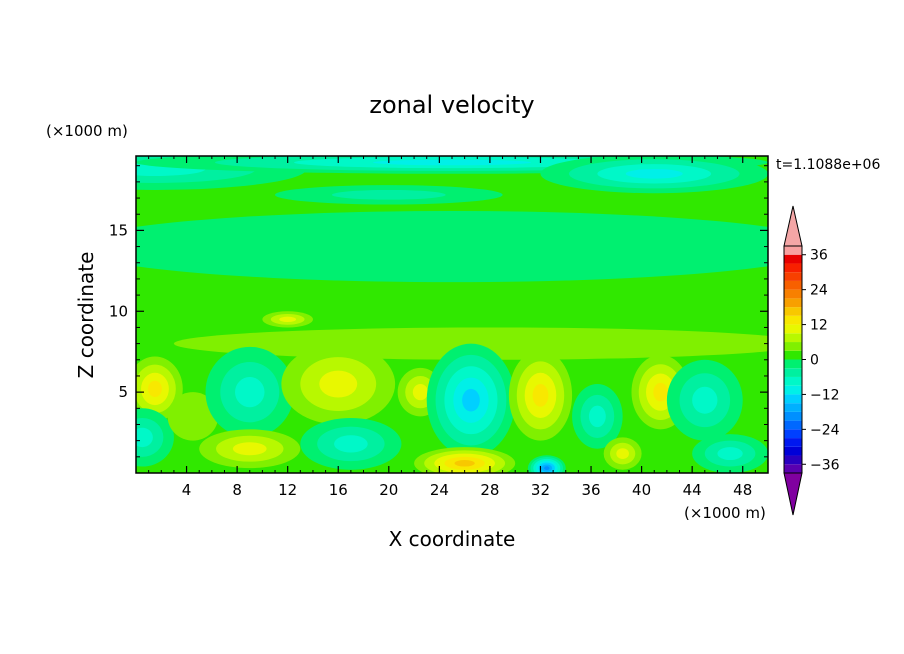 The image size is (904, 654). Describe the element at coordinates (641, 490) in the screenshot. I see `x-tick-label: 40` at that location.